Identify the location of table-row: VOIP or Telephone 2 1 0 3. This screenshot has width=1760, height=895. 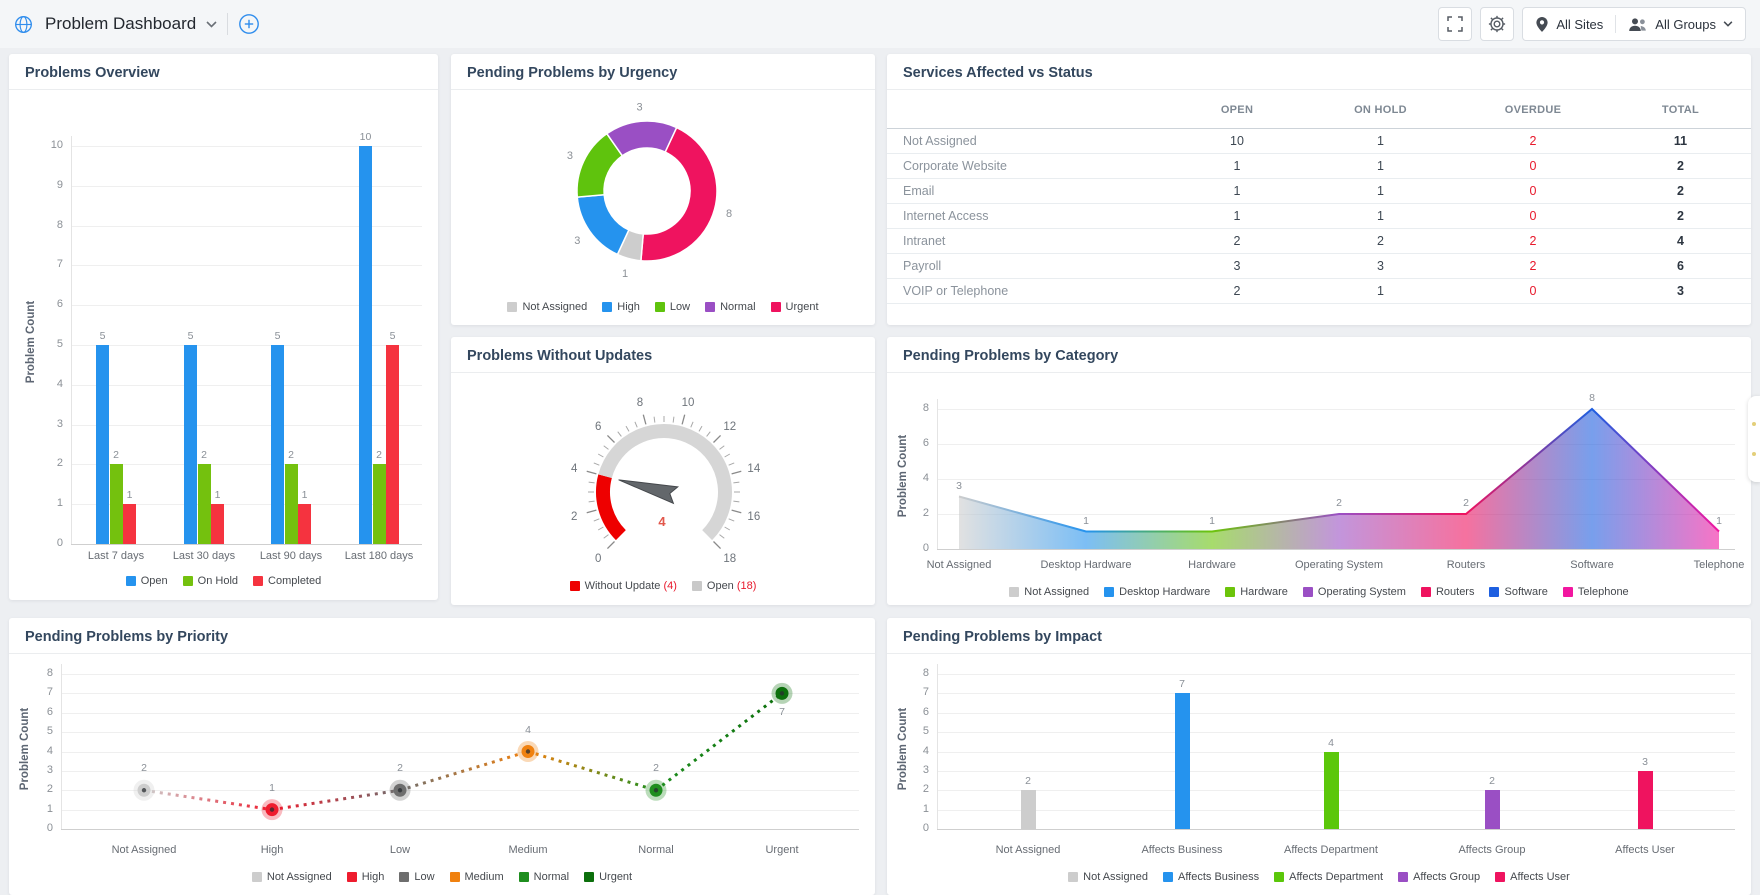
(1319, 291).